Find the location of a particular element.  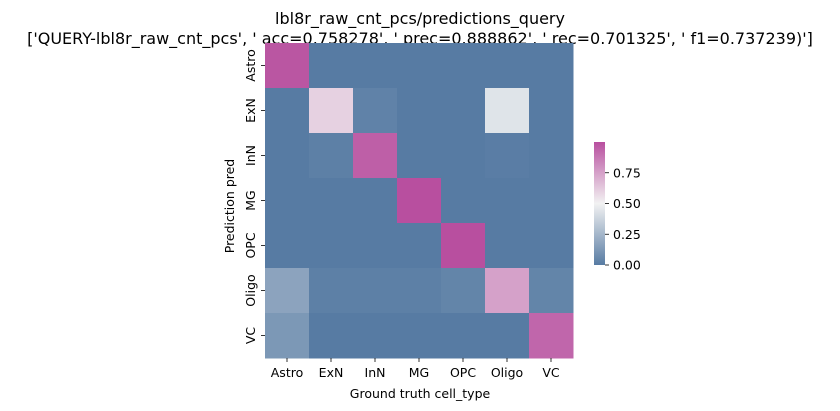

x-axis-label: Ground truth cell_type is located at coordinates (420, 393).